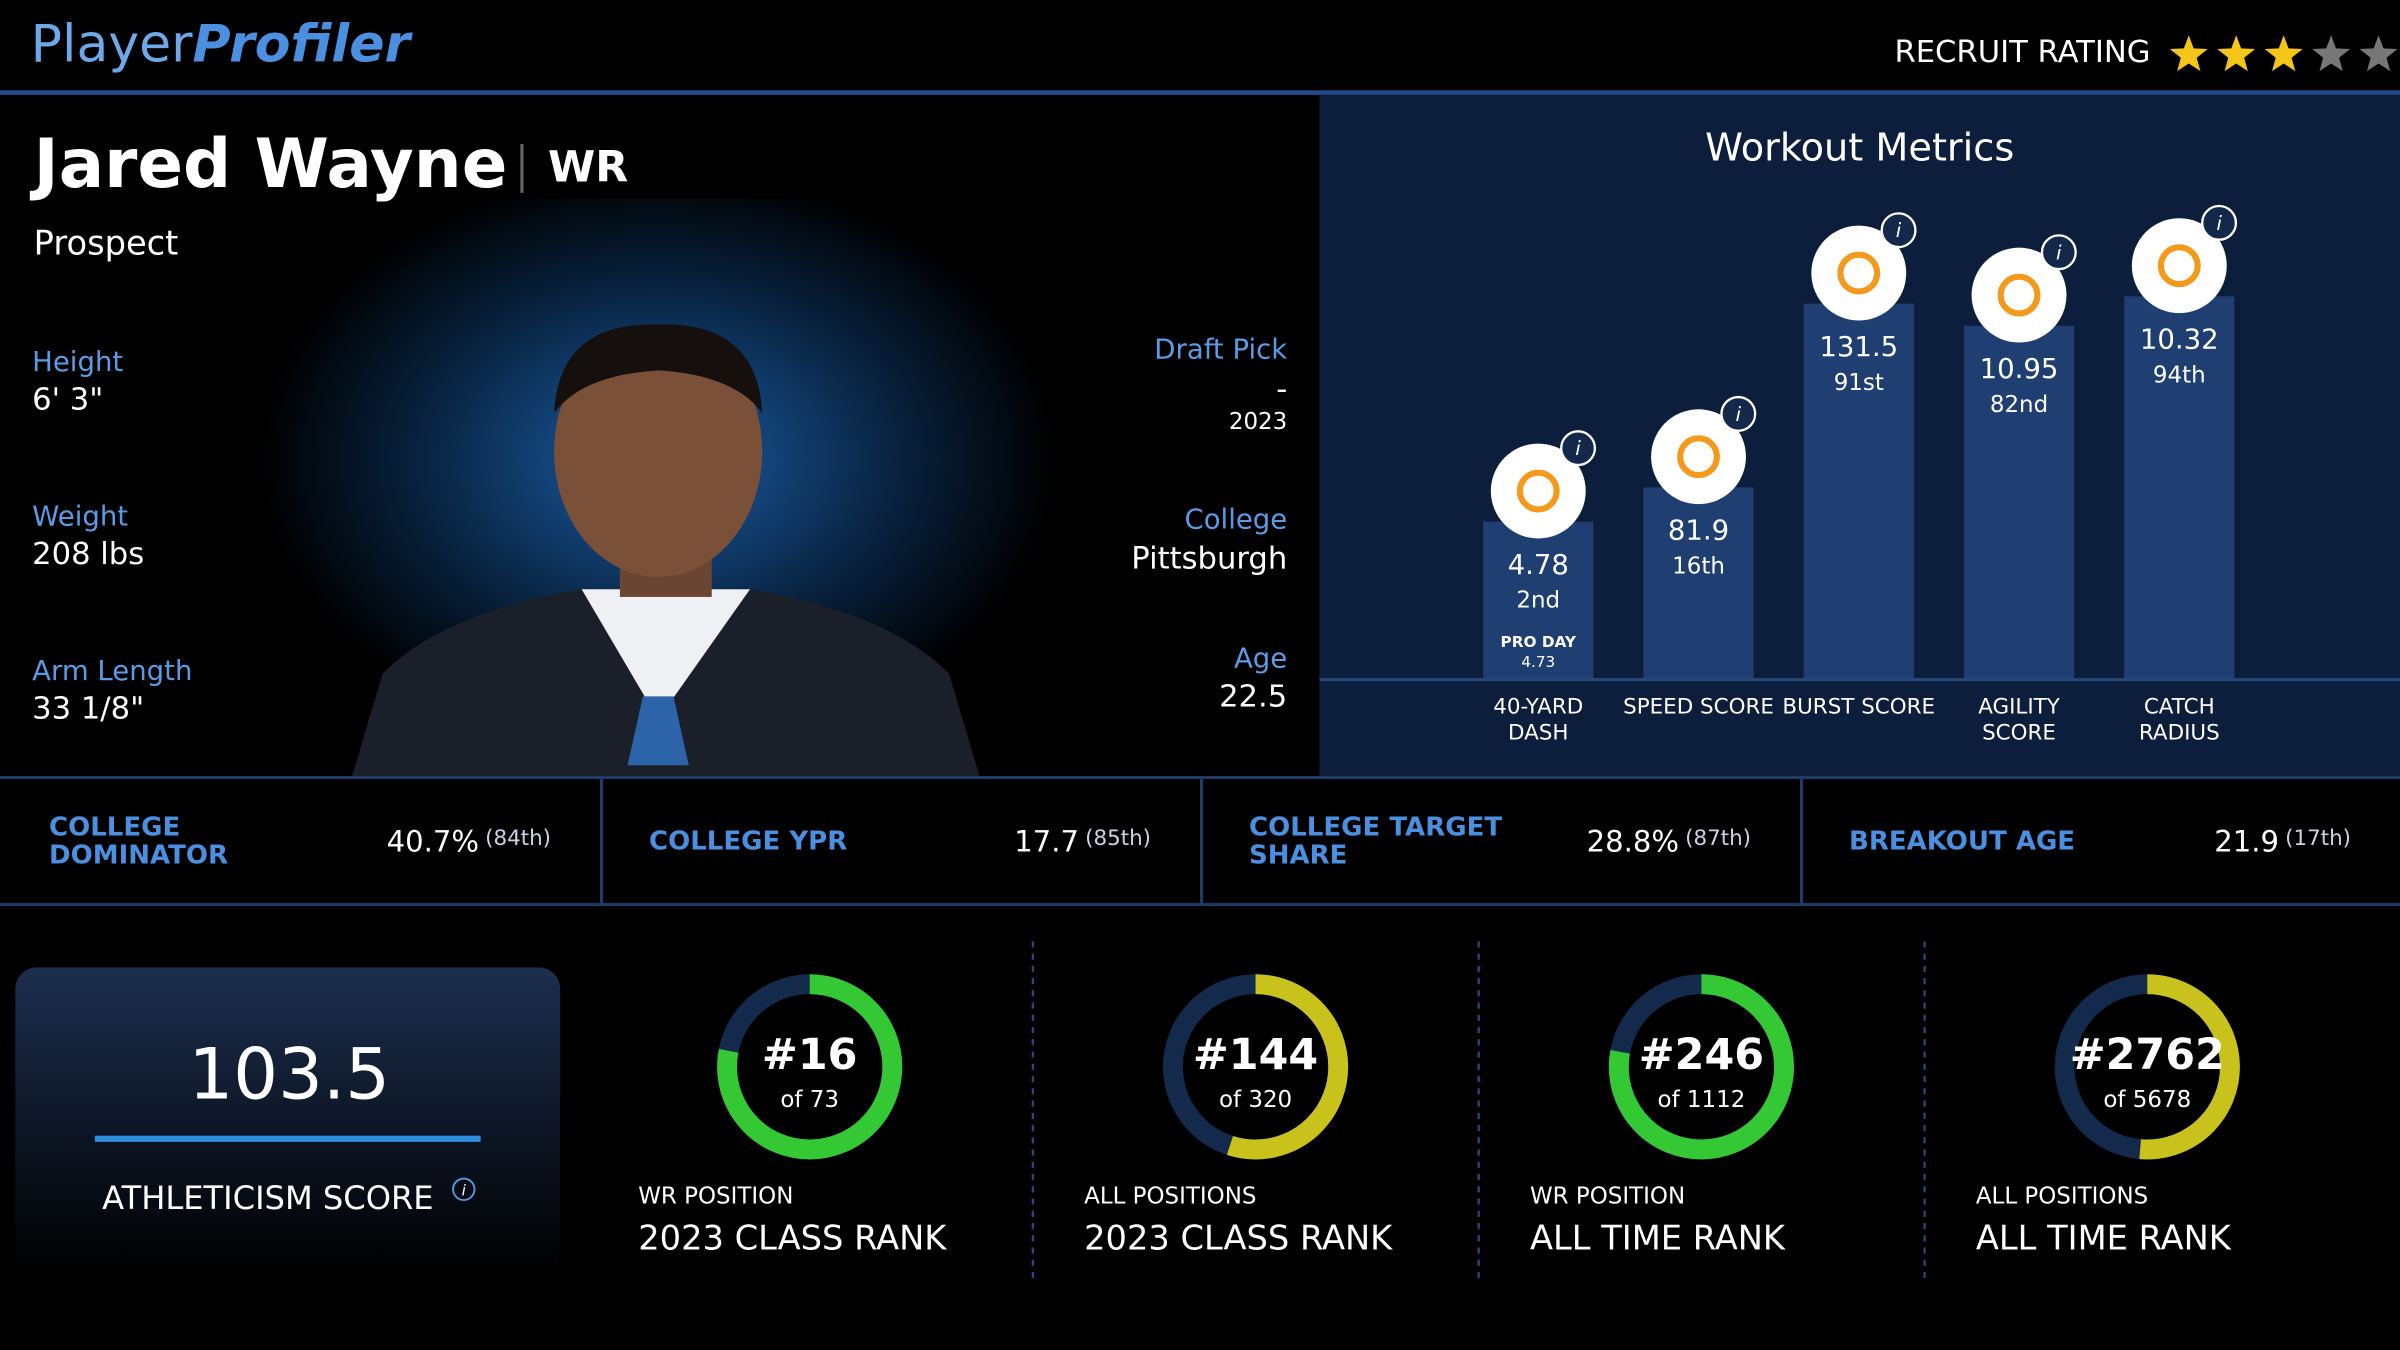 This screenshot has width=2400, height=1350. What do you see at coordinates (2179, 720) in the screenshot?
I see `metric-name-box: CATCH RADIUS` at bounding box center [2179, 720].